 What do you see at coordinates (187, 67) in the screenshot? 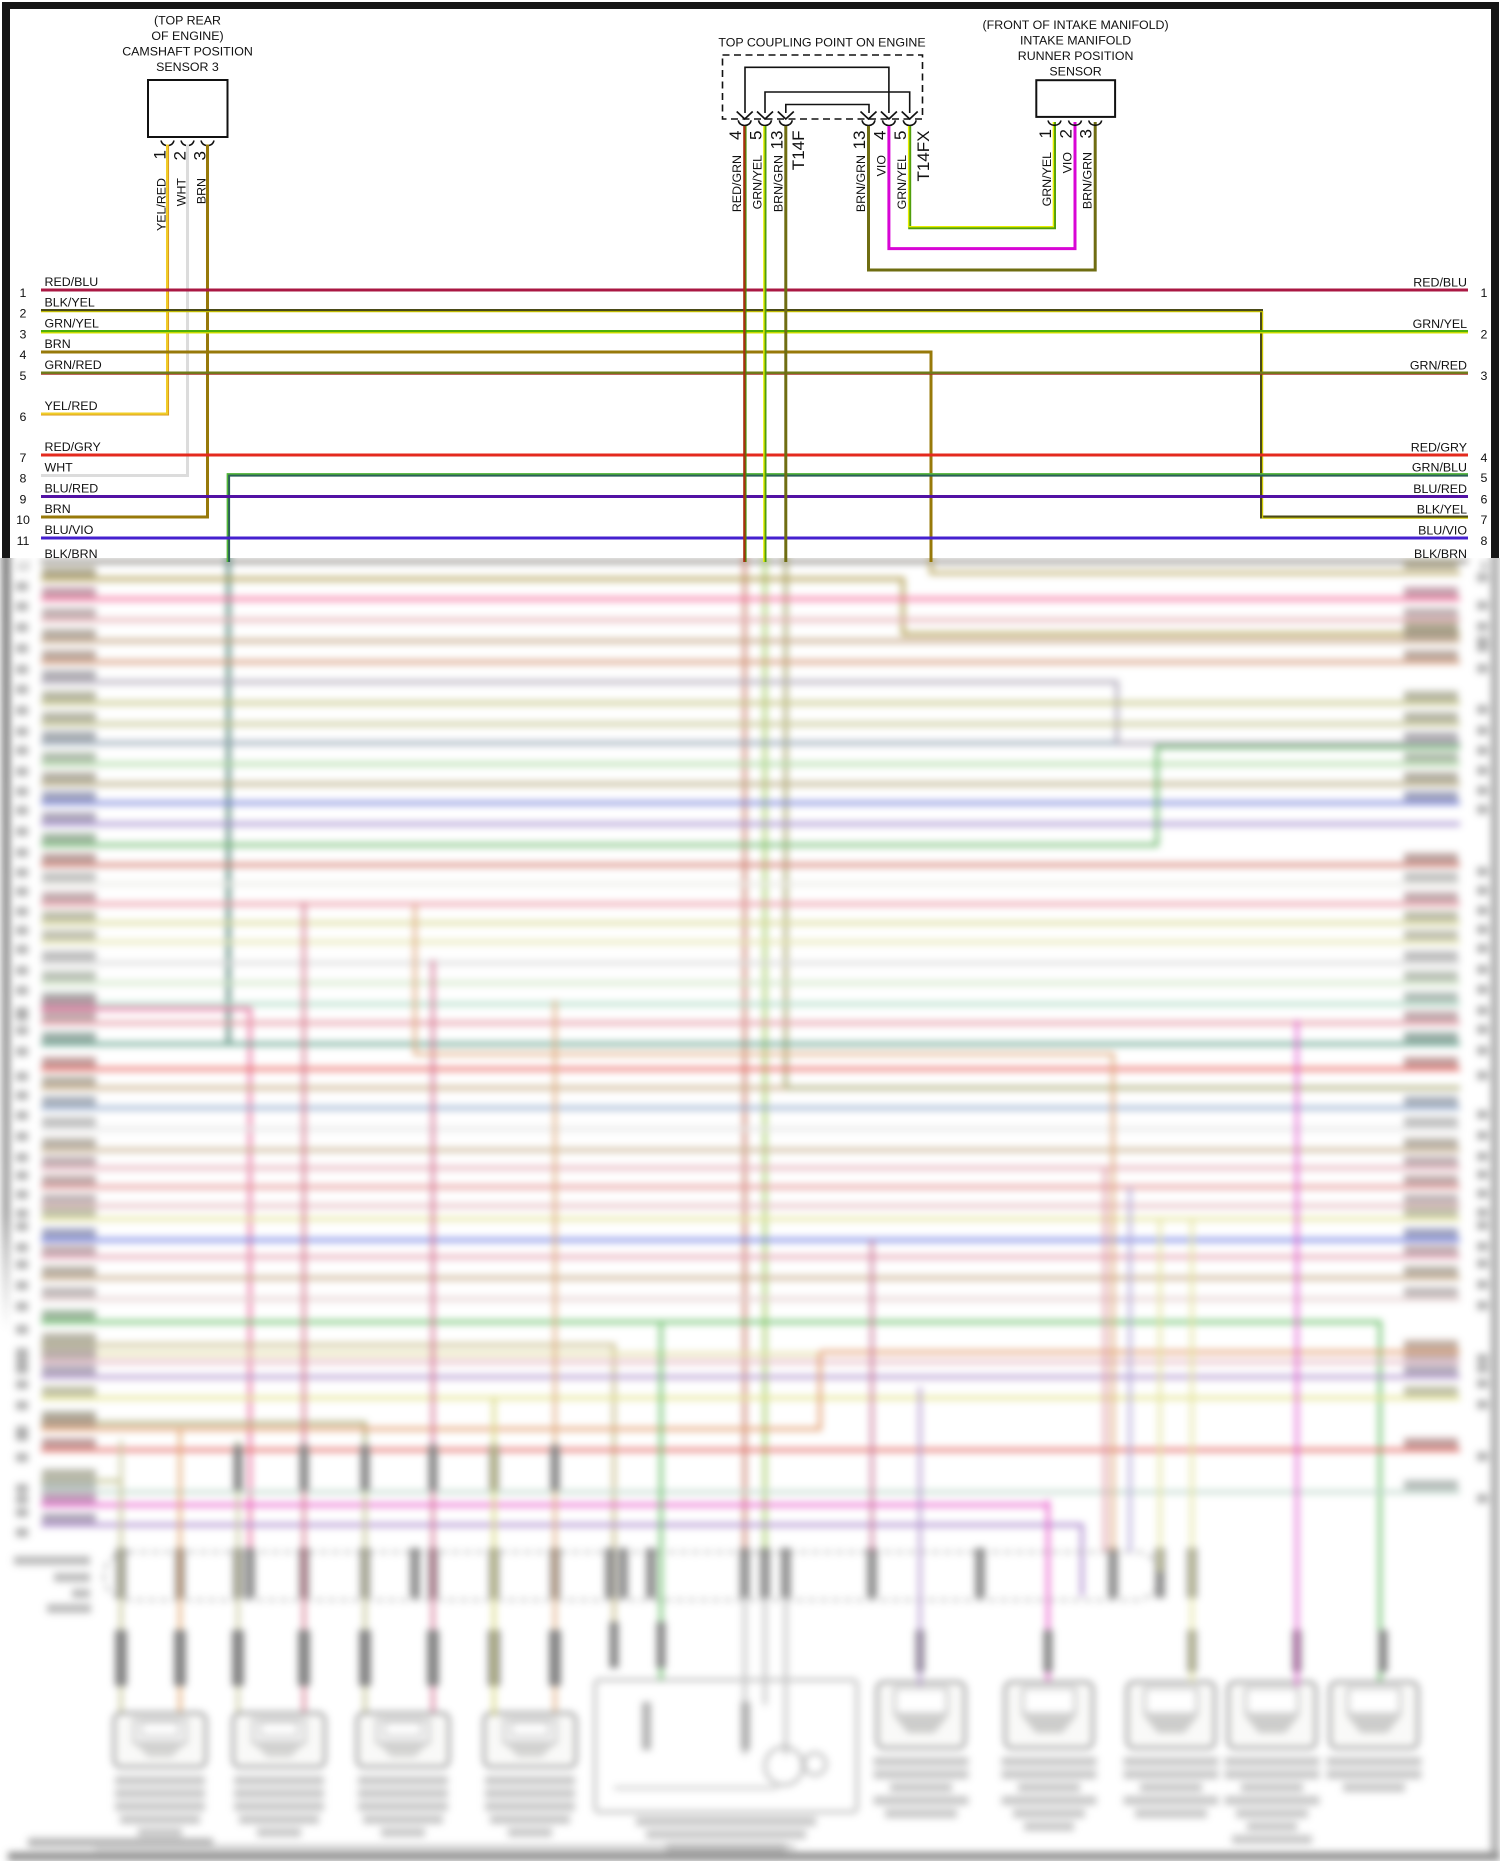
I see `svg-text: SENSOR 3` at bounding box center [187, 67].